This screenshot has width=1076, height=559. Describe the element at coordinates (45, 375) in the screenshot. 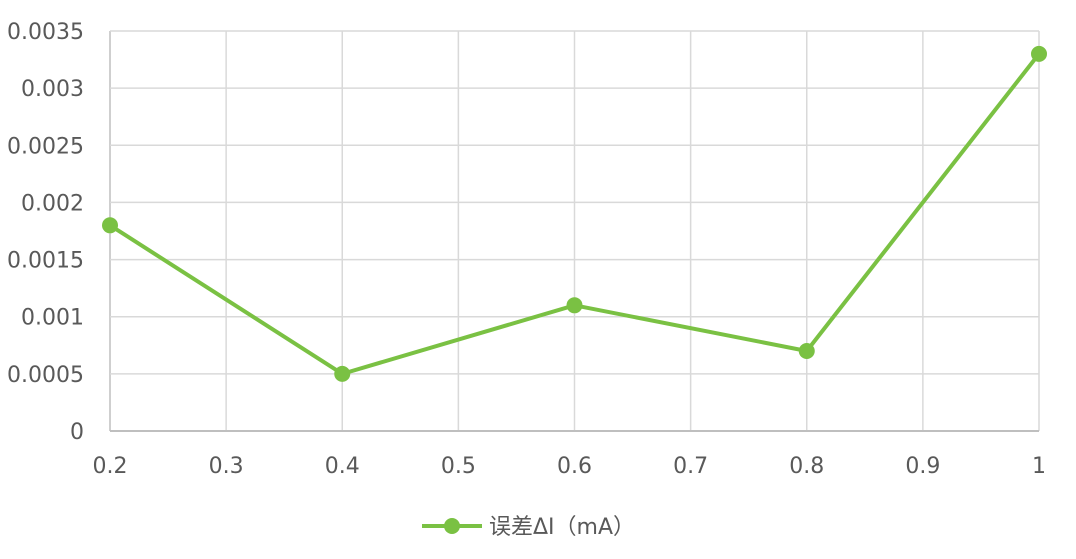

I see `y-tick-label: 0.0005` at that location.